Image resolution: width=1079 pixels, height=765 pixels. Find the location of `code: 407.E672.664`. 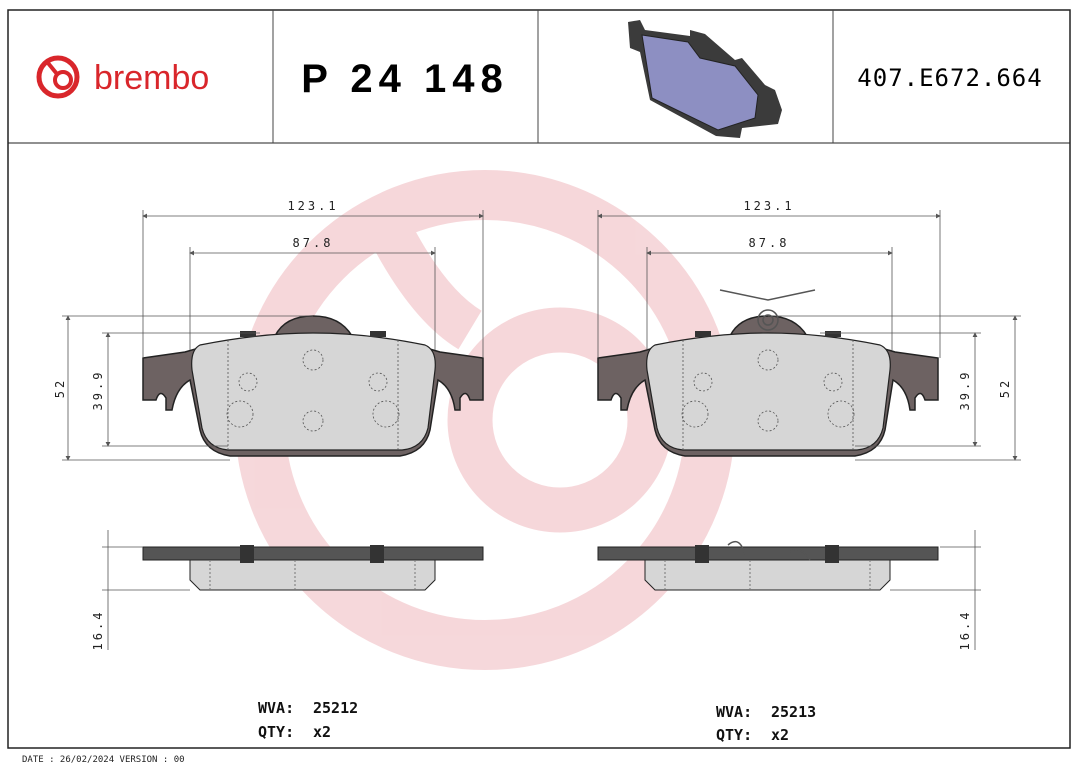

code: 407.E672.664 is located at coordinates (949, 78).